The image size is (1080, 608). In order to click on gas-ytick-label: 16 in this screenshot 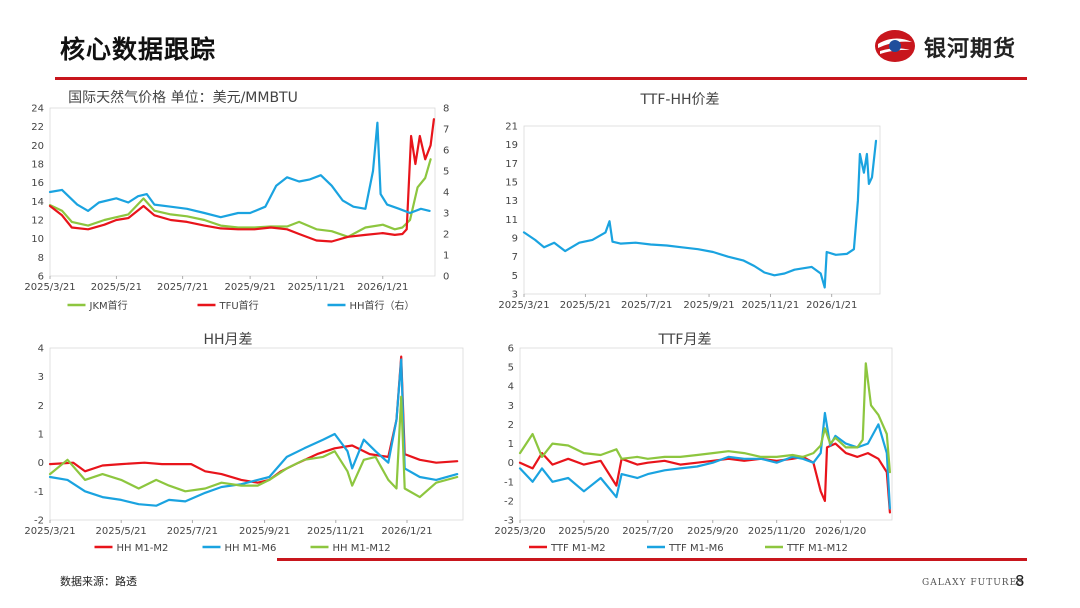, I will do `click(37, 183)`.